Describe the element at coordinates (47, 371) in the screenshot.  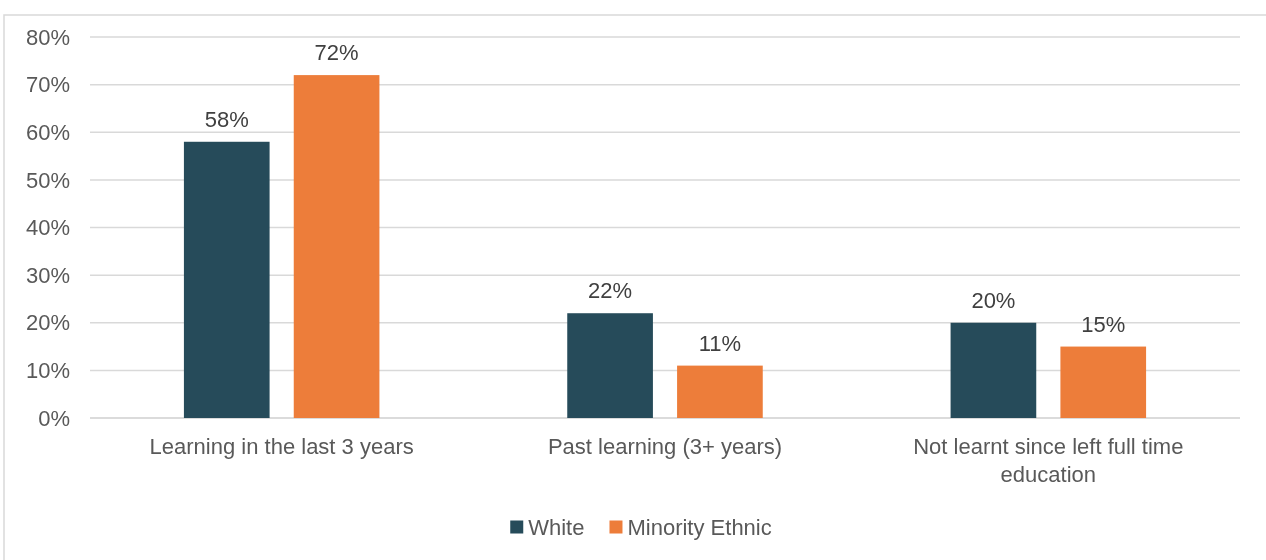
I see `y-tick-label: 10%` at that location.